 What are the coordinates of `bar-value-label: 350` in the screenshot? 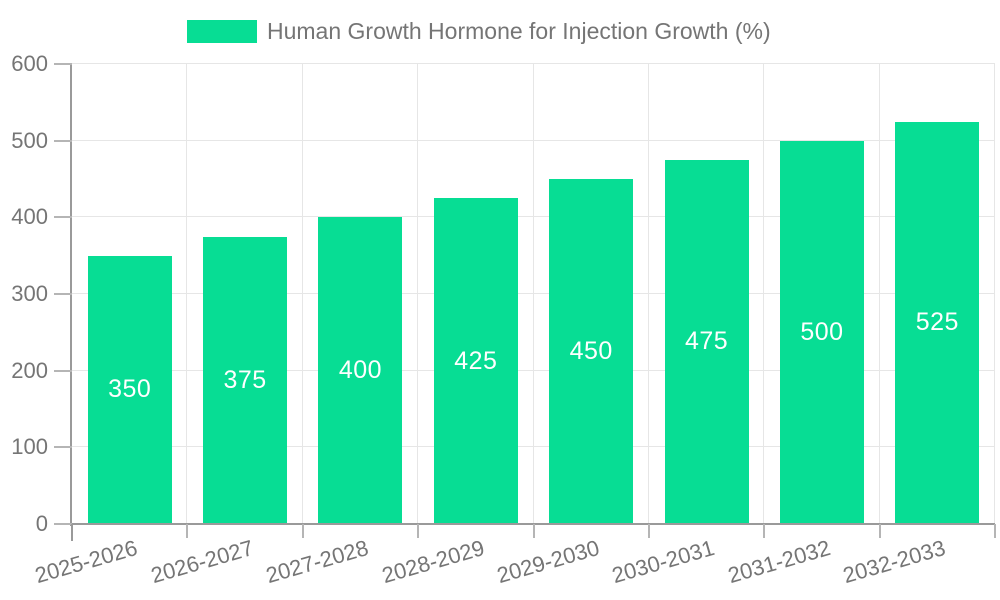 It's located at (130, 389).